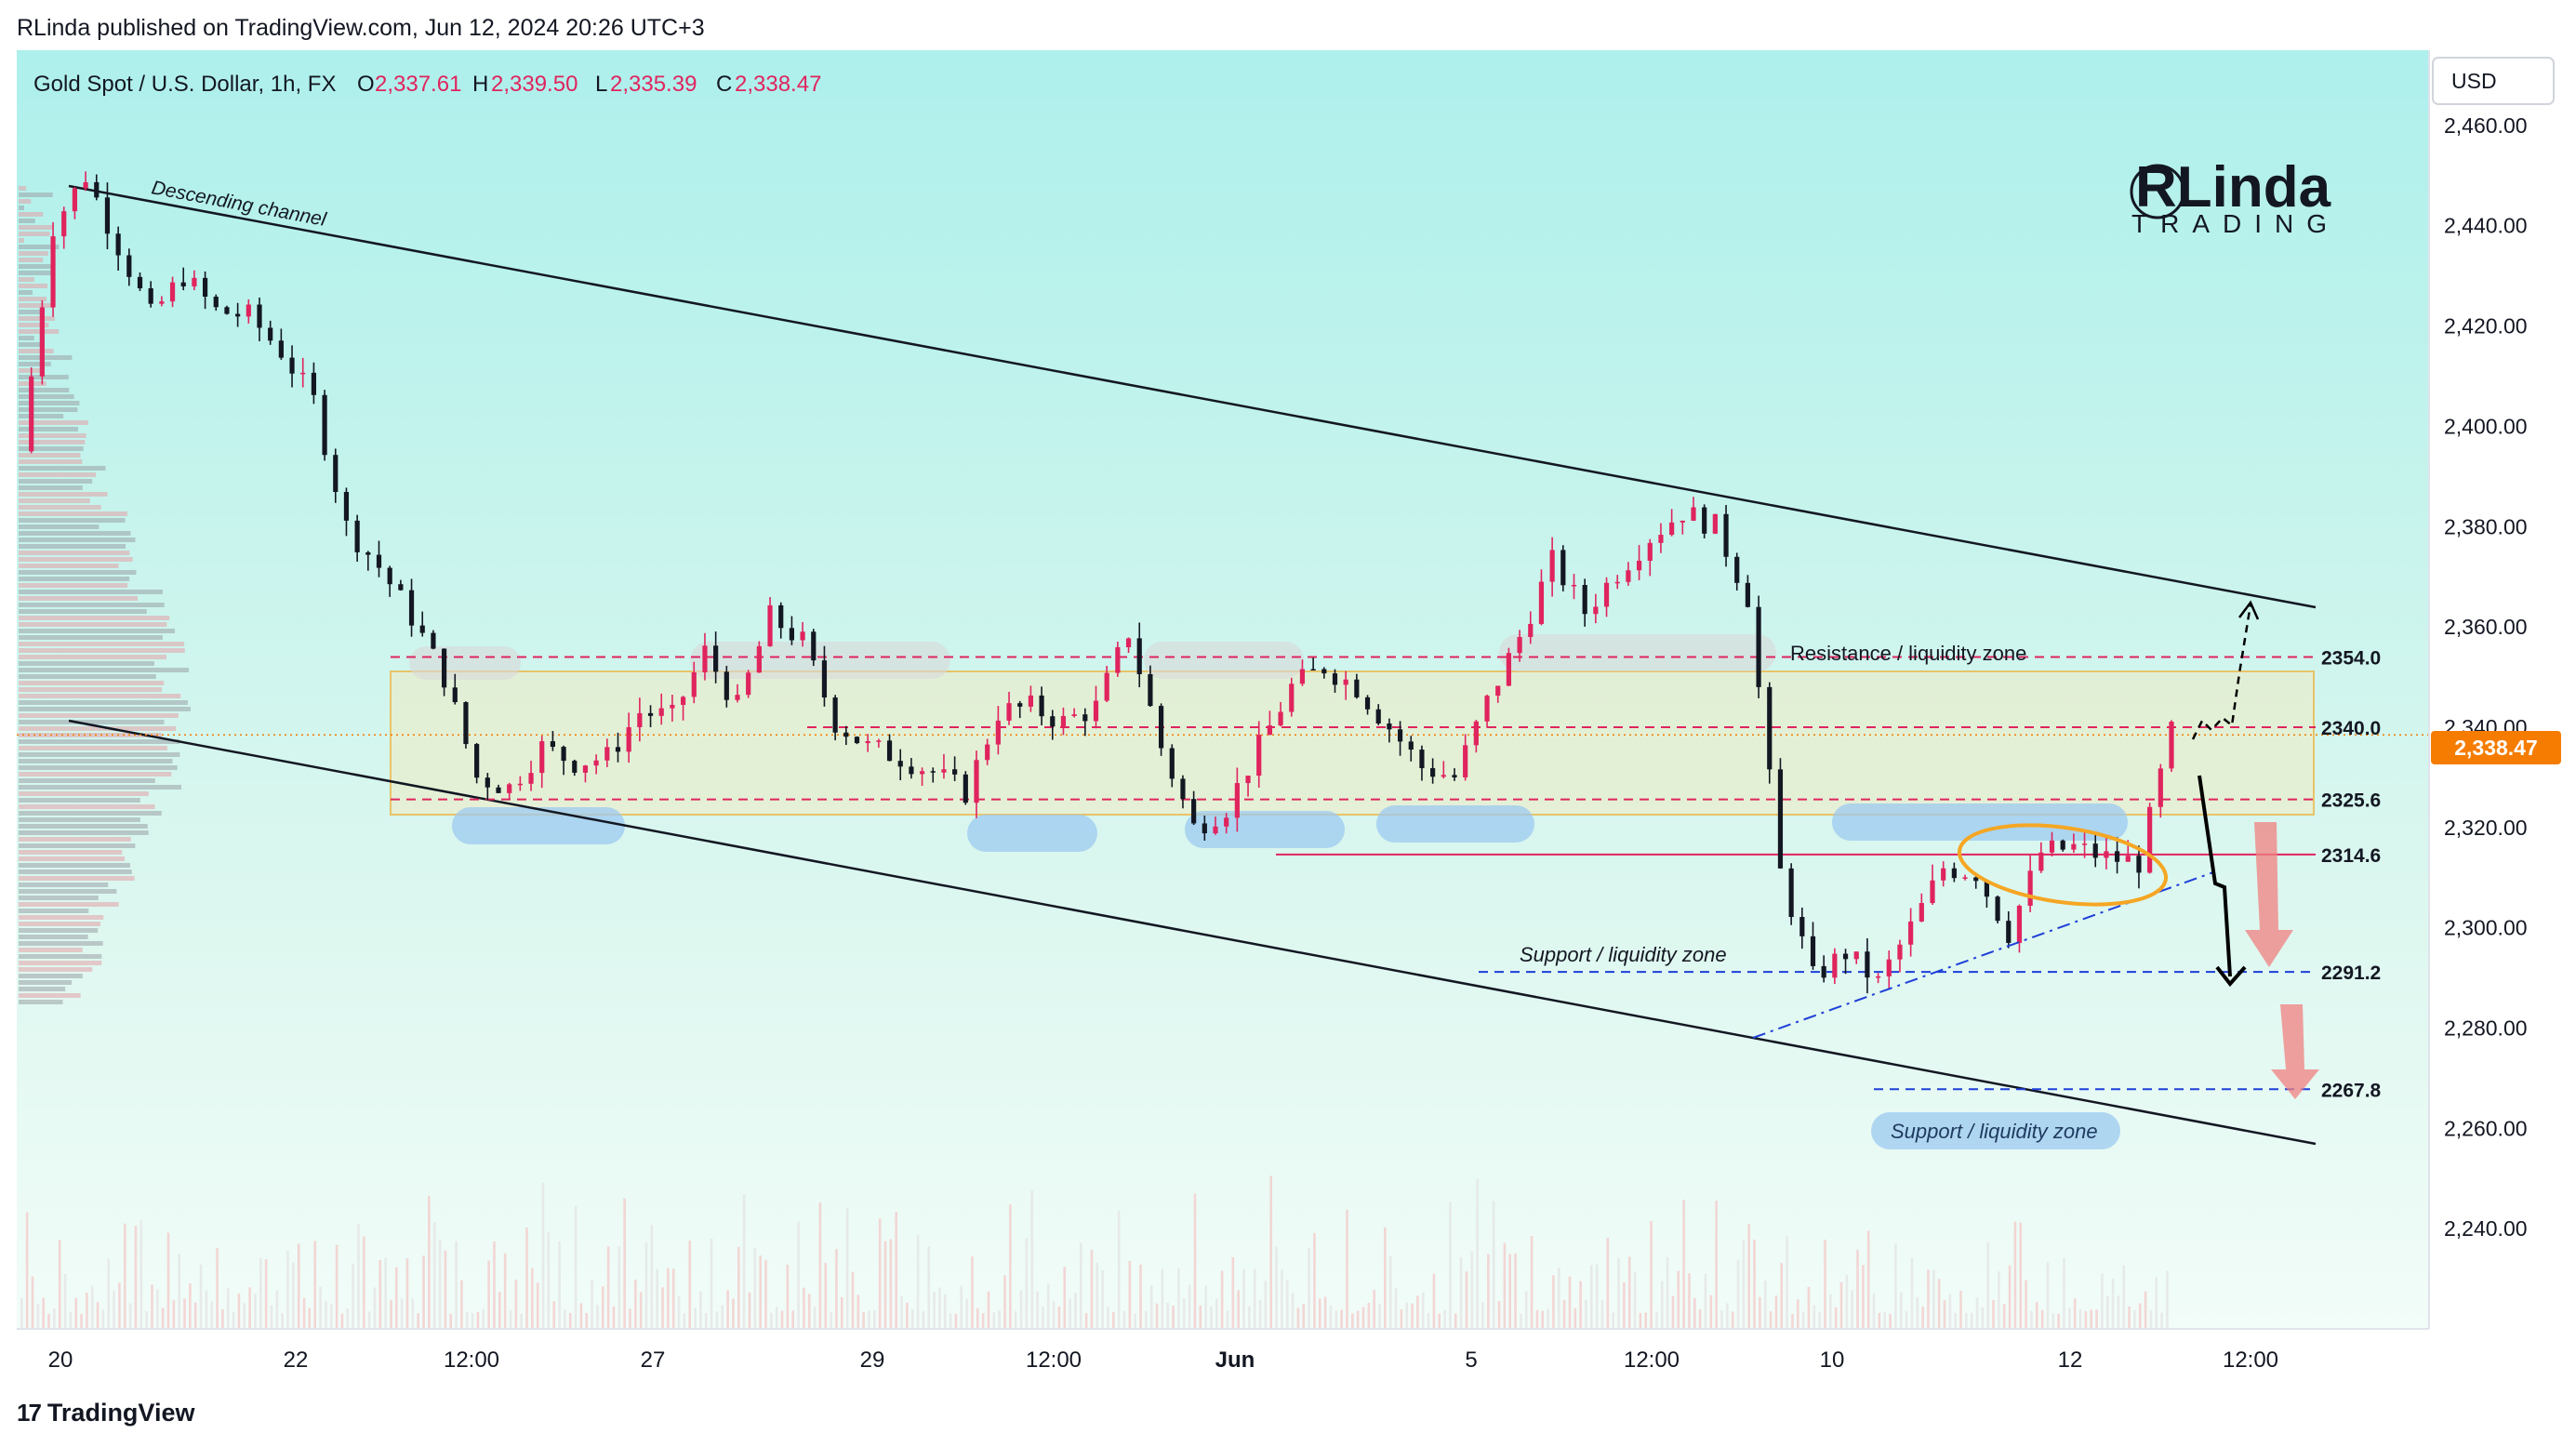 The image size is (2576, 1447). What do you see at coordinates (601, 84) in the screenshot?
I see `svg-text: L` at bounding box center [601, 84].